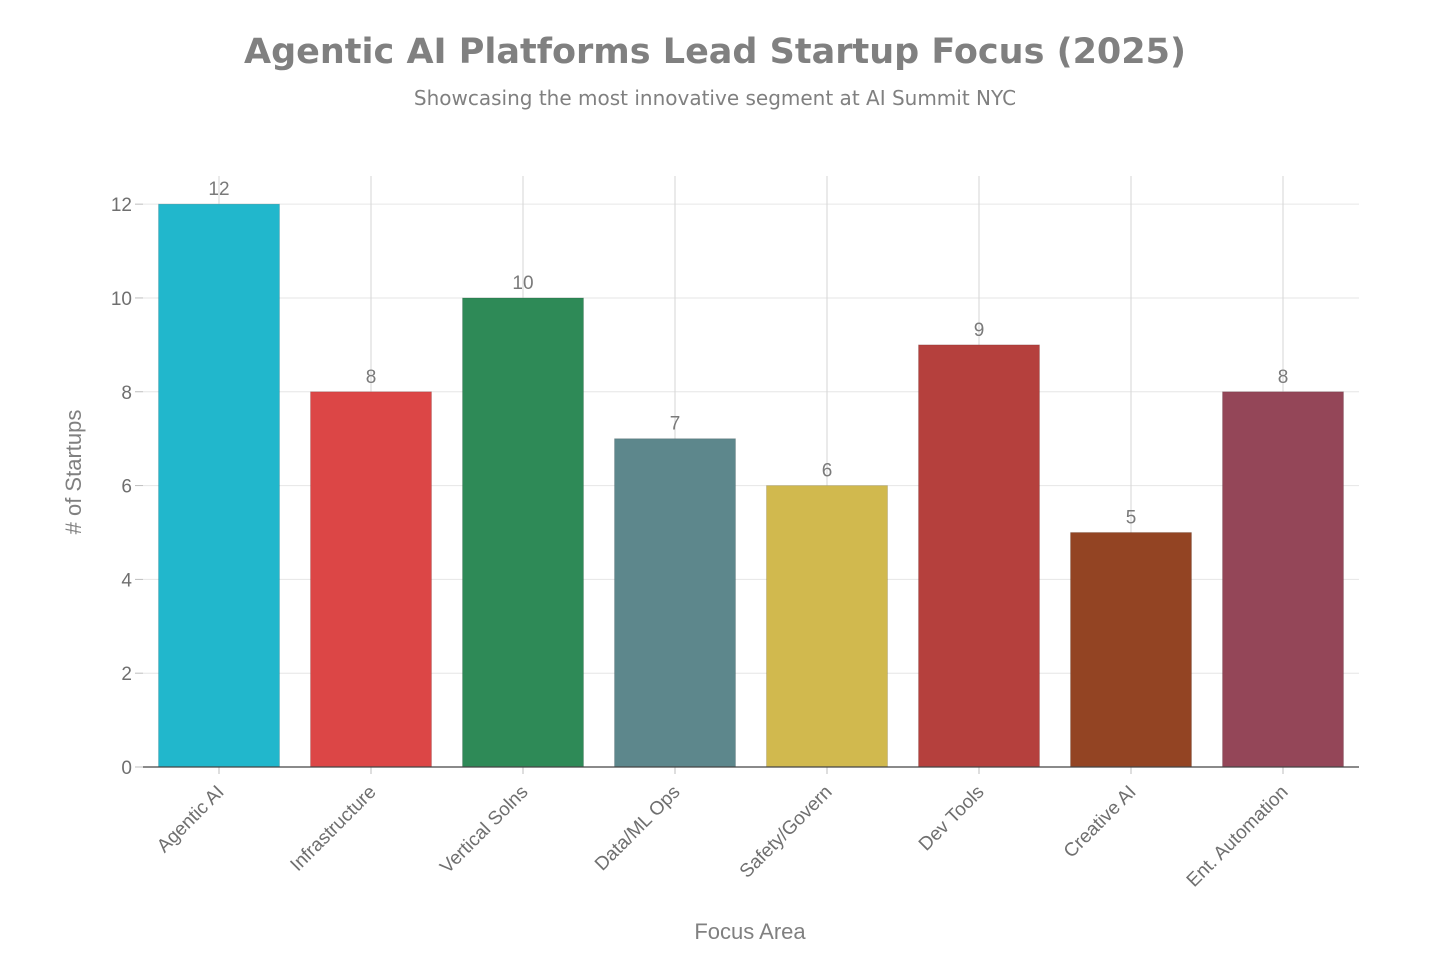 The height and width of the screenshot is (954, 1431). Describe the element at coordinates (638, 829) in the screenshot. I see `x-tick-label: Data/ML Ops` at that location.